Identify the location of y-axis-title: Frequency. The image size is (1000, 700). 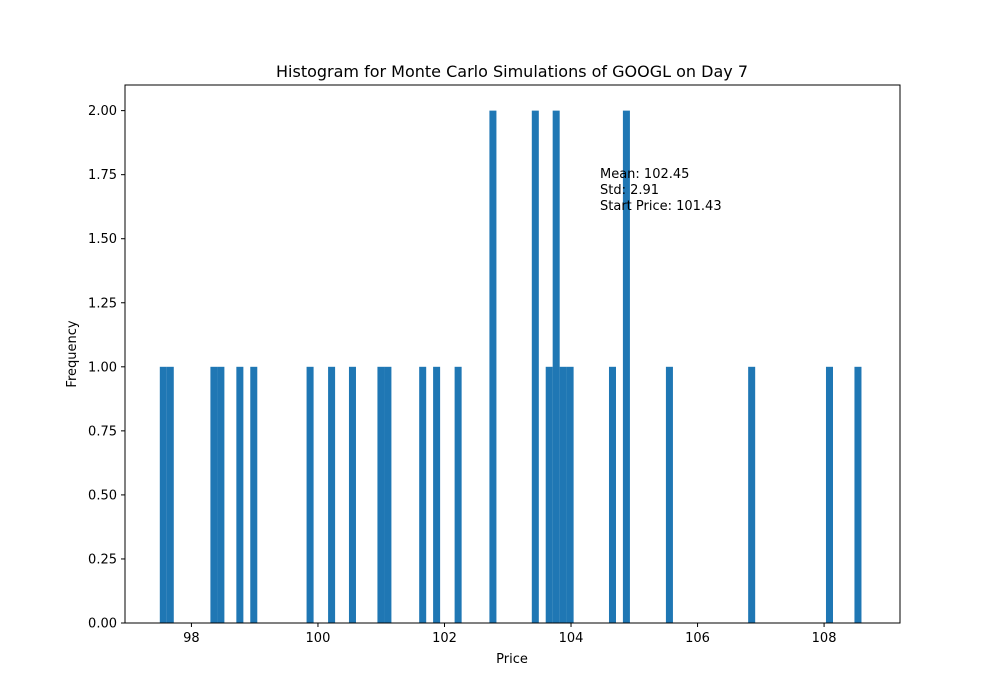
(72, 353).